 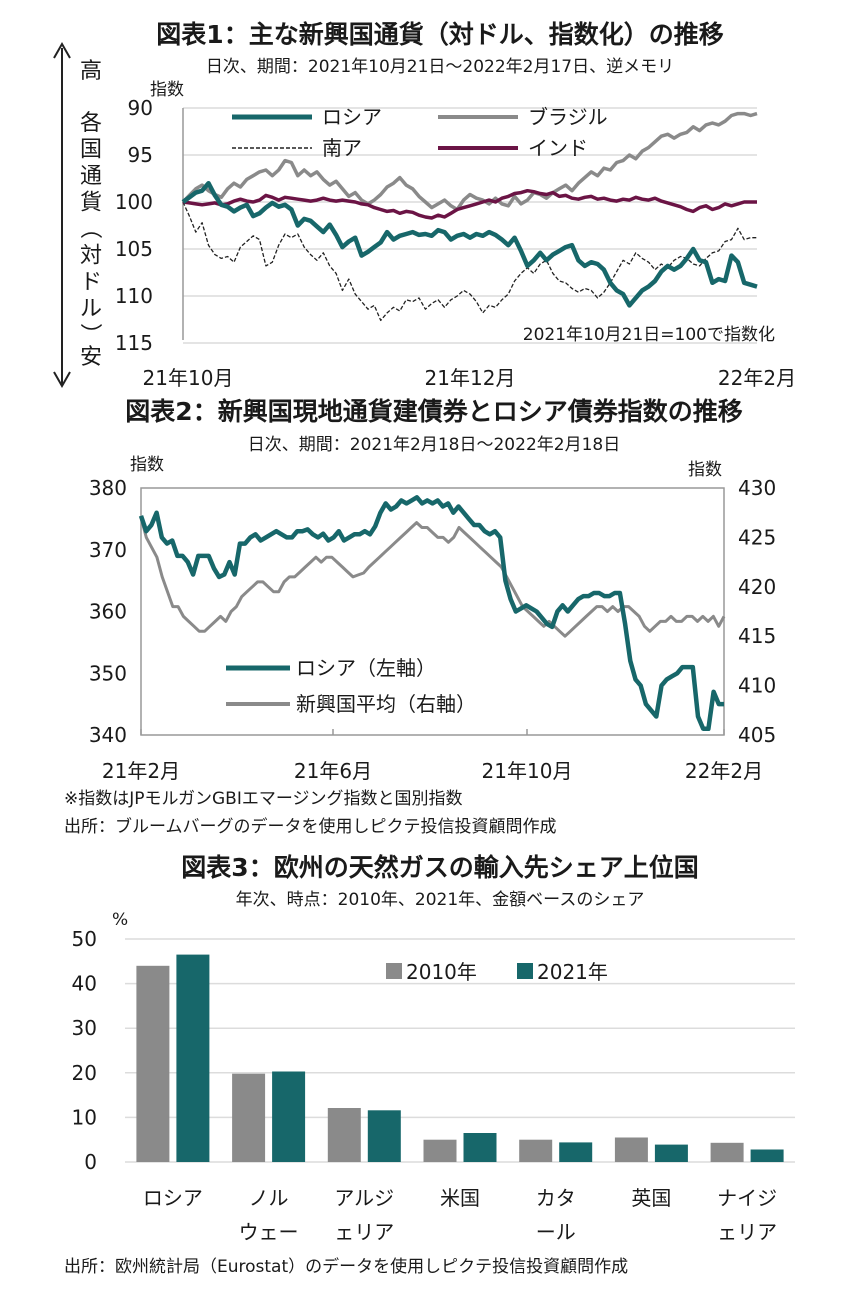 What do you see at coordinates (134, 202) in the screenshot?
I see `chart1-y-tick-label: 100` at bounding box center [134, 202].